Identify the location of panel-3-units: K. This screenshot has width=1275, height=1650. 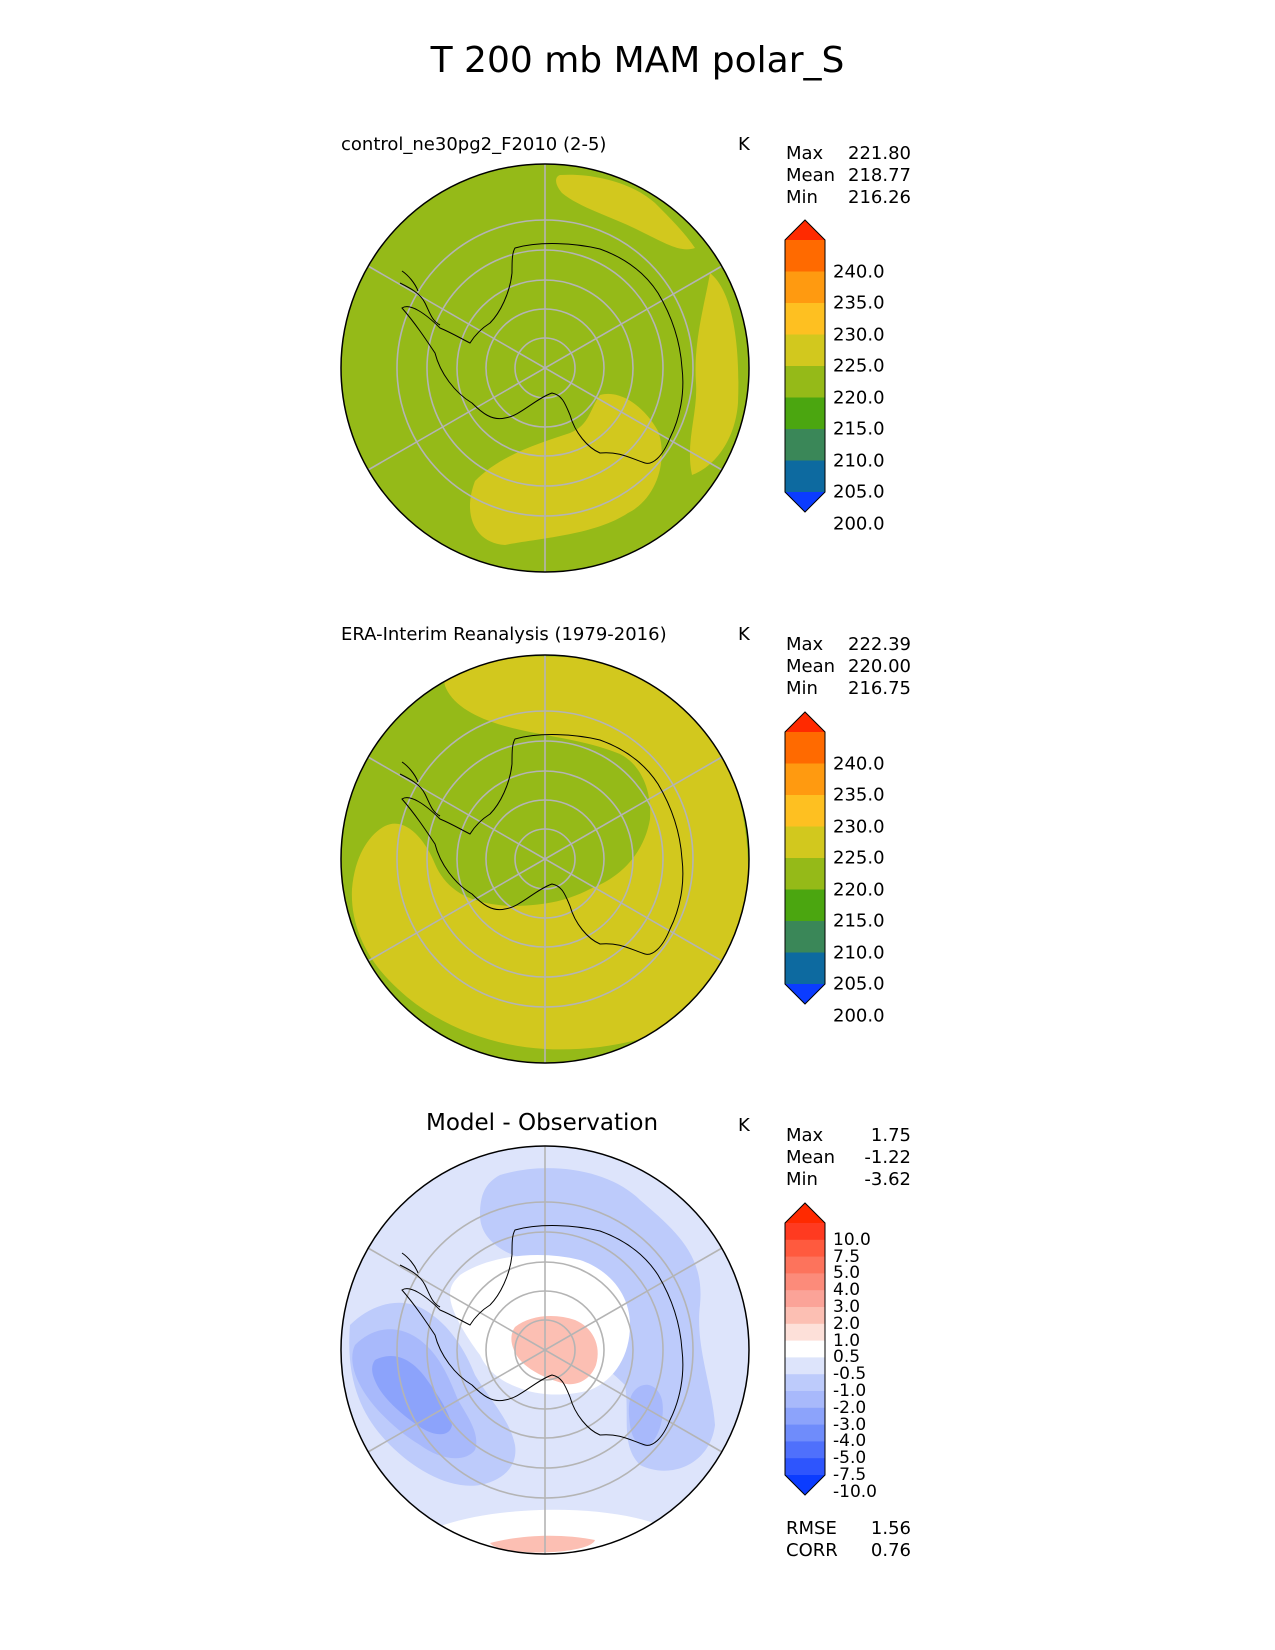
(744, 1125).